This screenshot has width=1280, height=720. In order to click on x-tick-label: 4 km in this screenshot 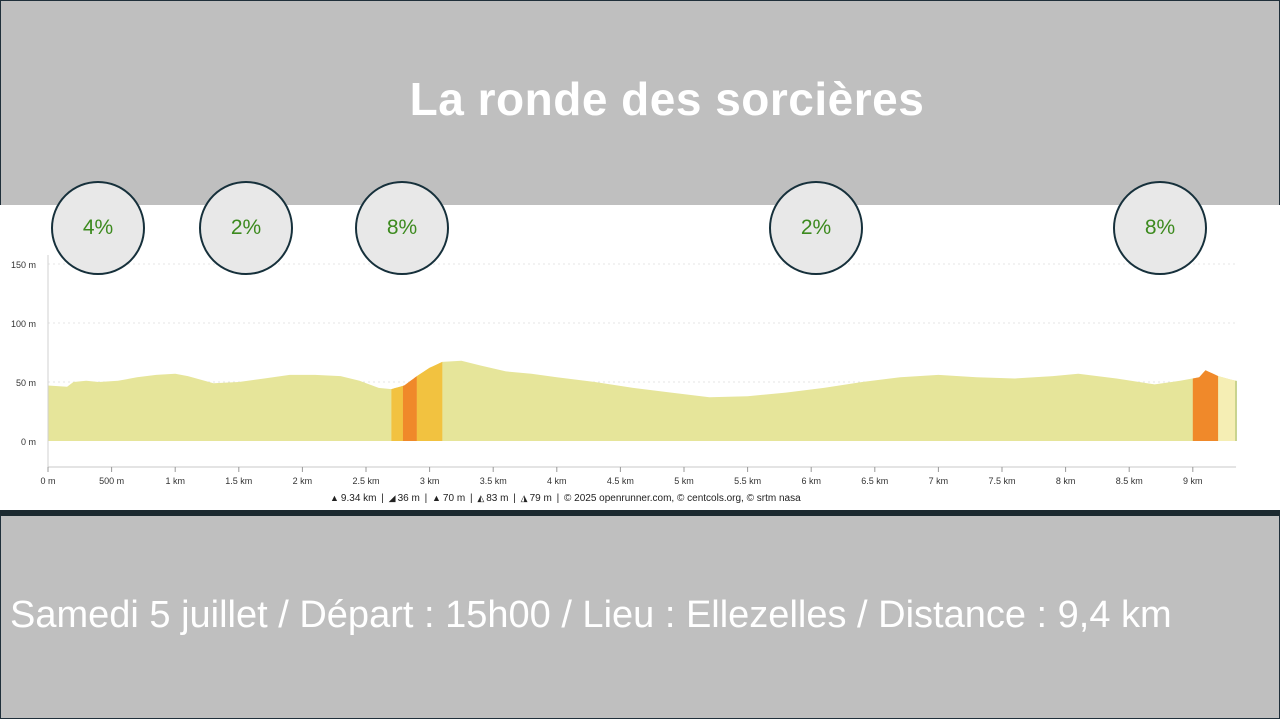, I will do `click(557, 481)`.